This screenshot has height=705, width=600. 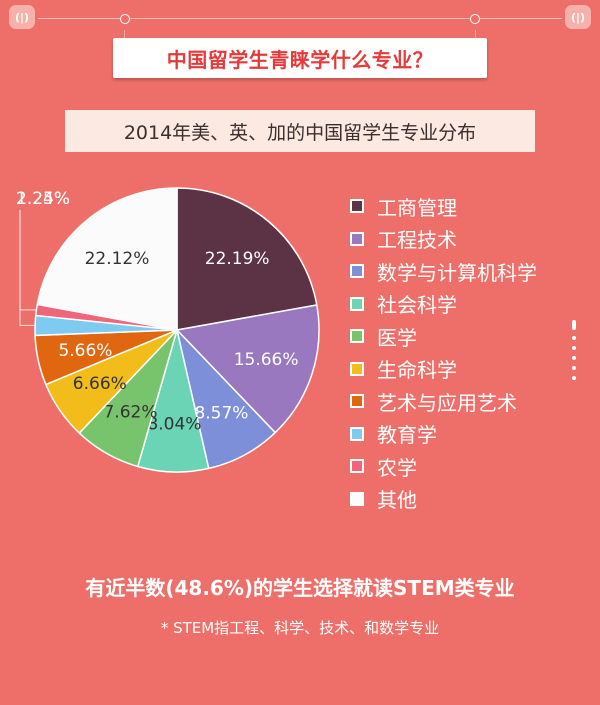 I want to click on pie-label-7: 2.24%, so click(x=43, y=199).